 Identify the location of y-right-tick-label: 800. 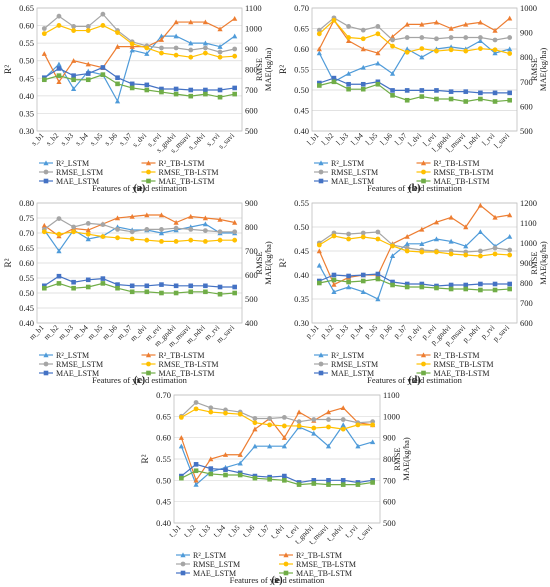
(526, 57).